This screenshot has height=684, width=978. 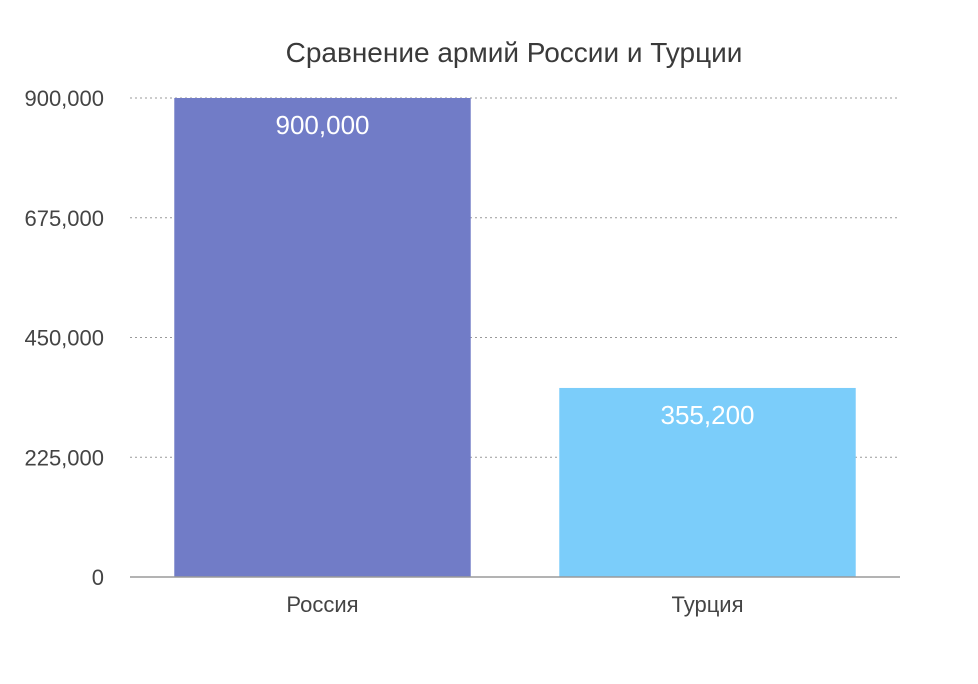 What do you see at coordinates (98, 577) in the screenshot?
I see `y-tick-label: 0` at bounding box center [98, 577].